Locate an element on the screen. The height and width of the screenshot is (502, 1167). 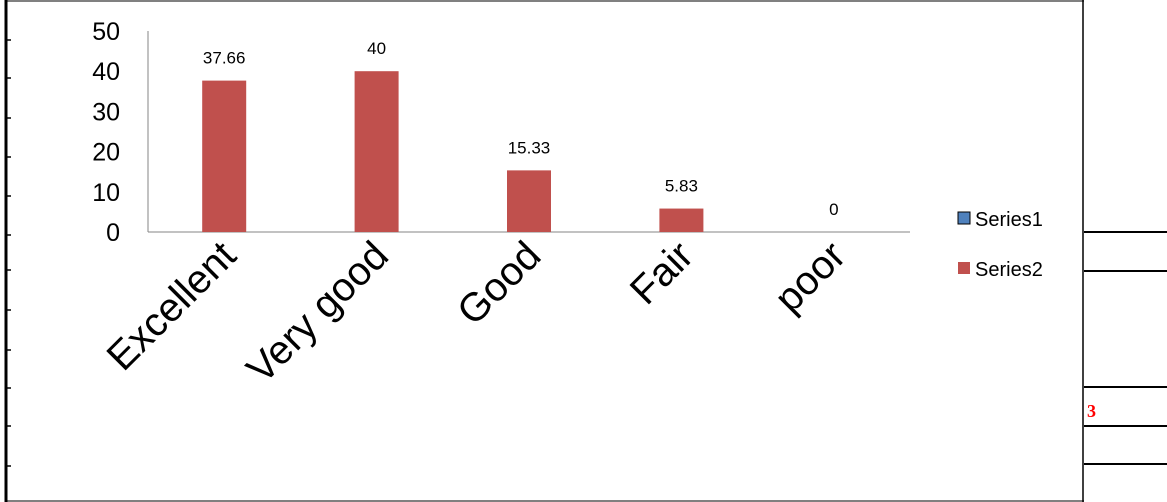
bar-fair is located at coordinates (681, 220).